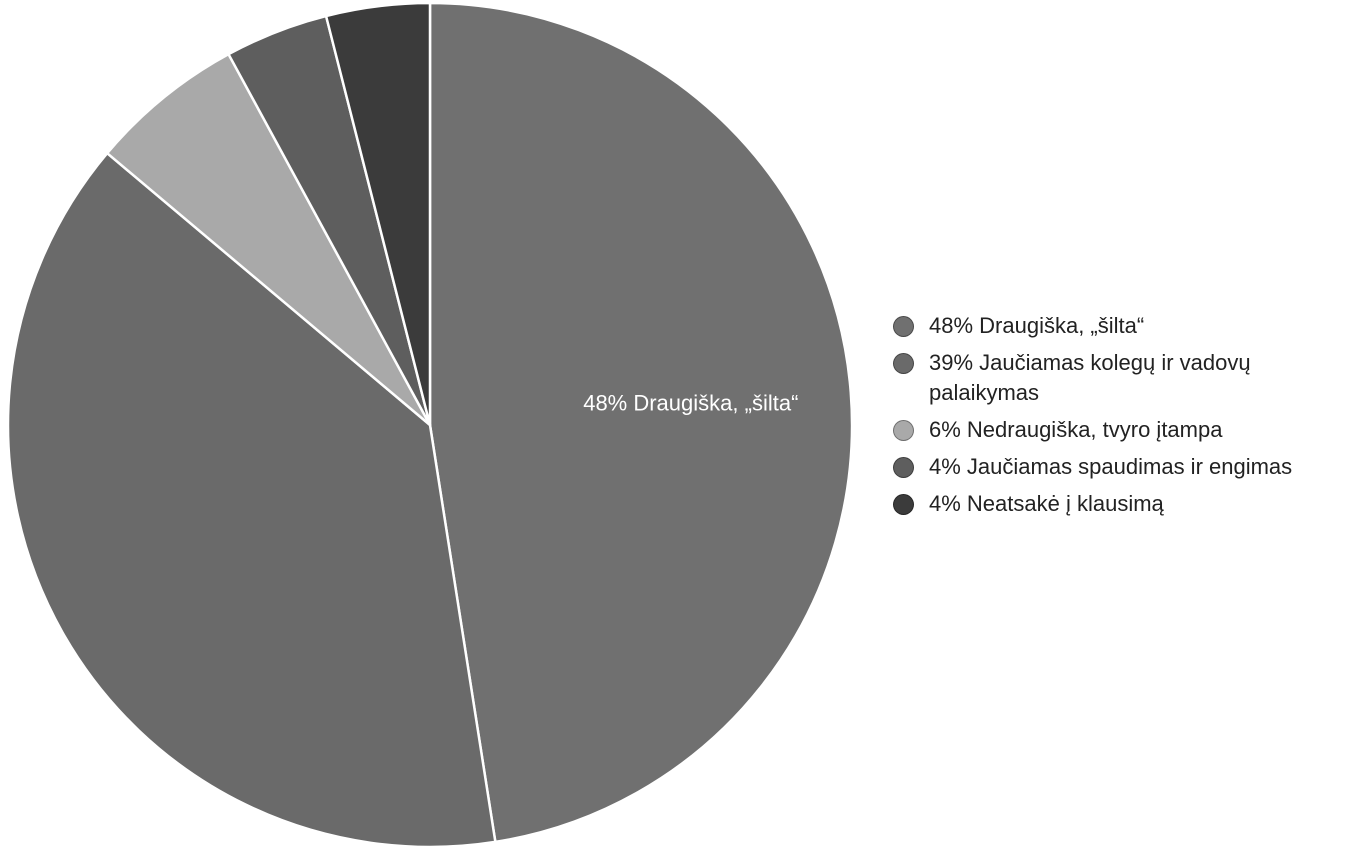 This screenshot has width=1364, height=849. I want to click on legend-label: 48% Draugiška, „šilta“, so click(1037, 325).